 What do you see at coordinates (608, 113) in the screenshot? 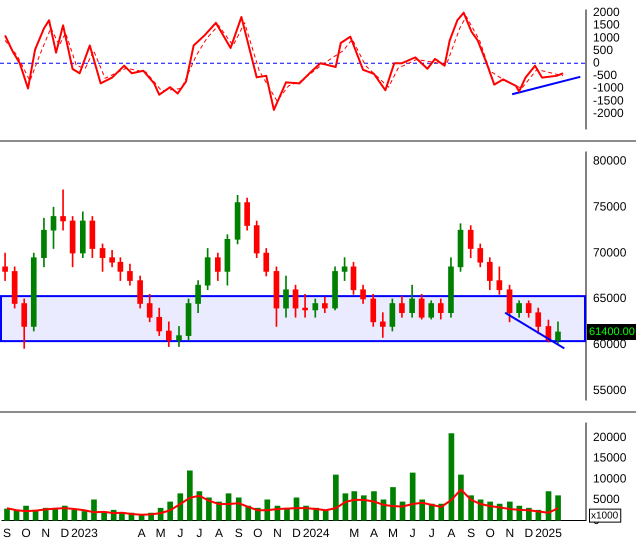
I see `y-tick-label: -2000` at bounding box center [608, 113].